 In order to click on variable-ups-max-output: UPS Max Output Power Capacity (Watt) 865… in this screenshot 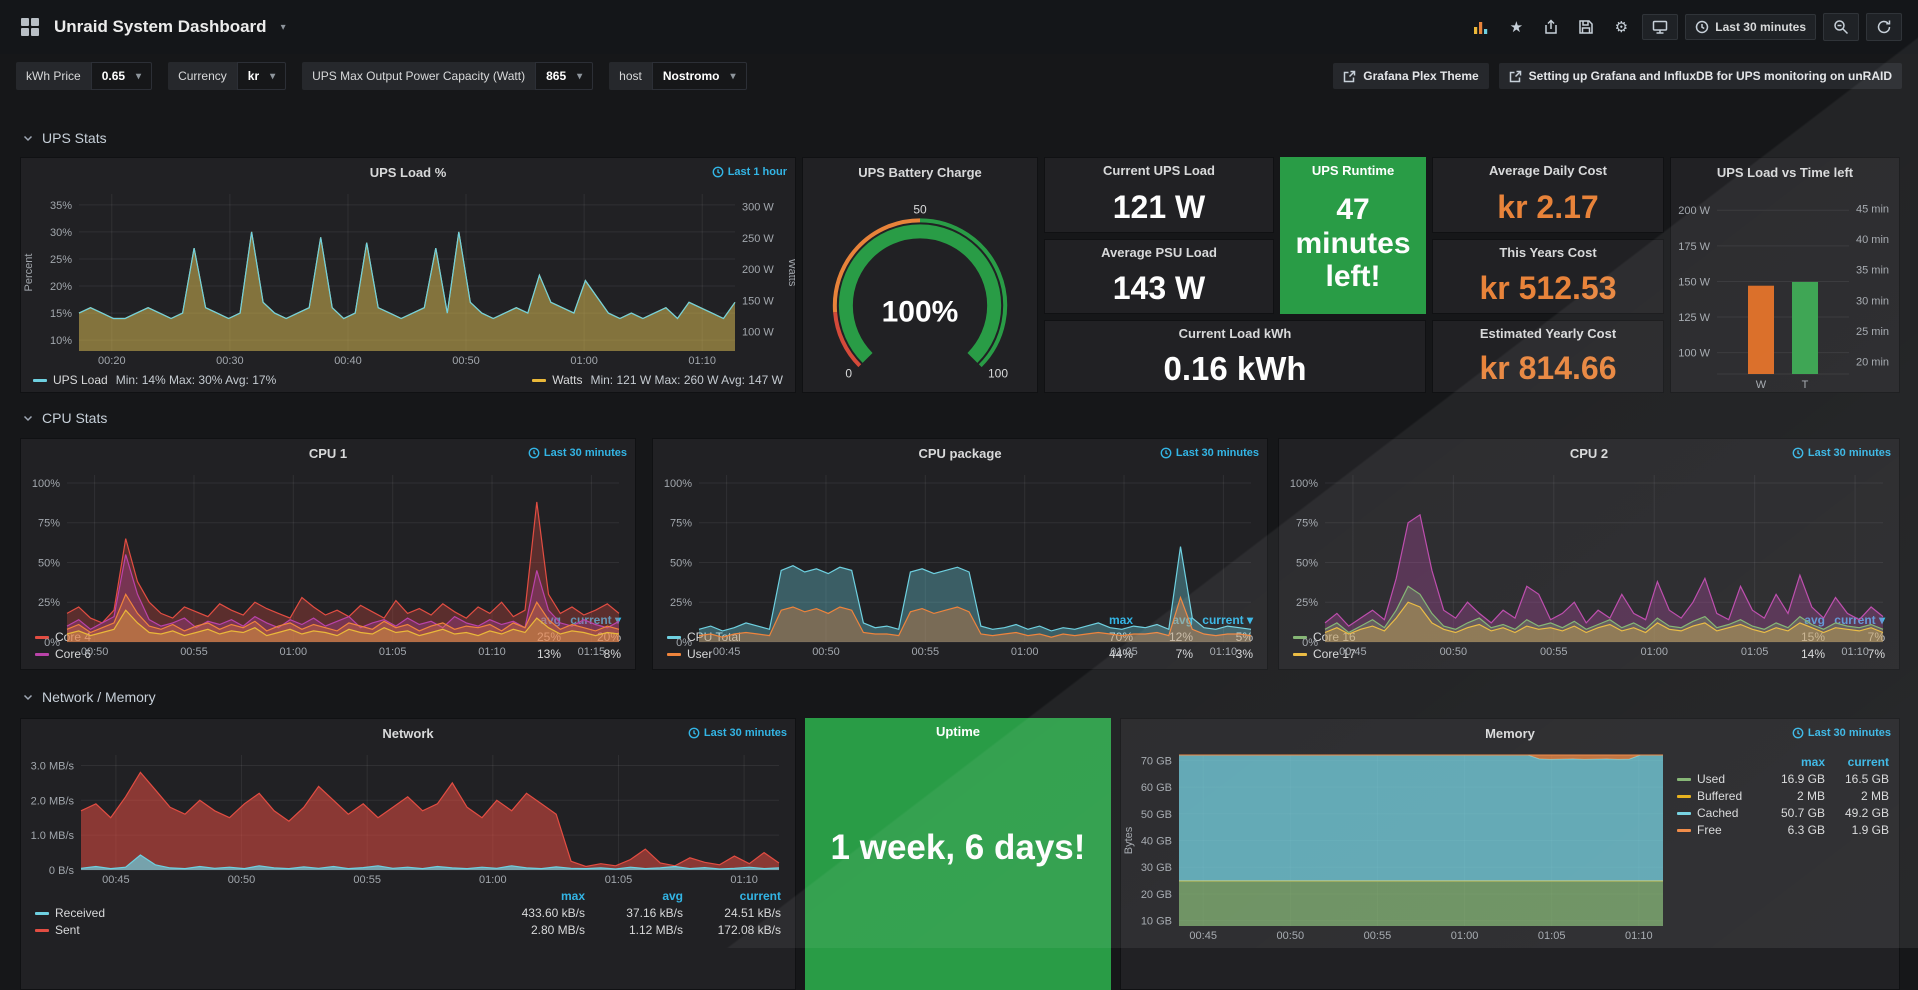, I will do `click(448, 76)`.